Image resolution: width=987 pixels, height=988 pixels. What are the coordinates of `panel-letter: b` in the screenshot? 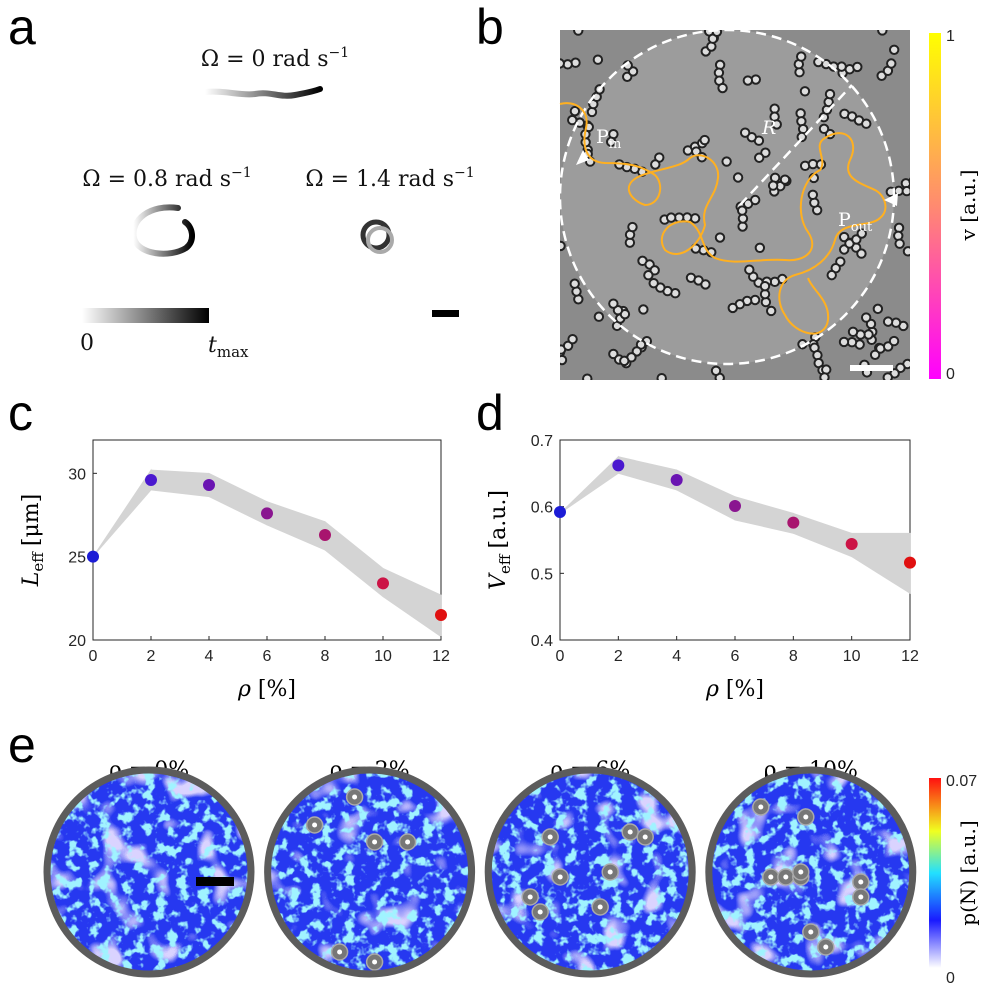 It's located at (490, 27).